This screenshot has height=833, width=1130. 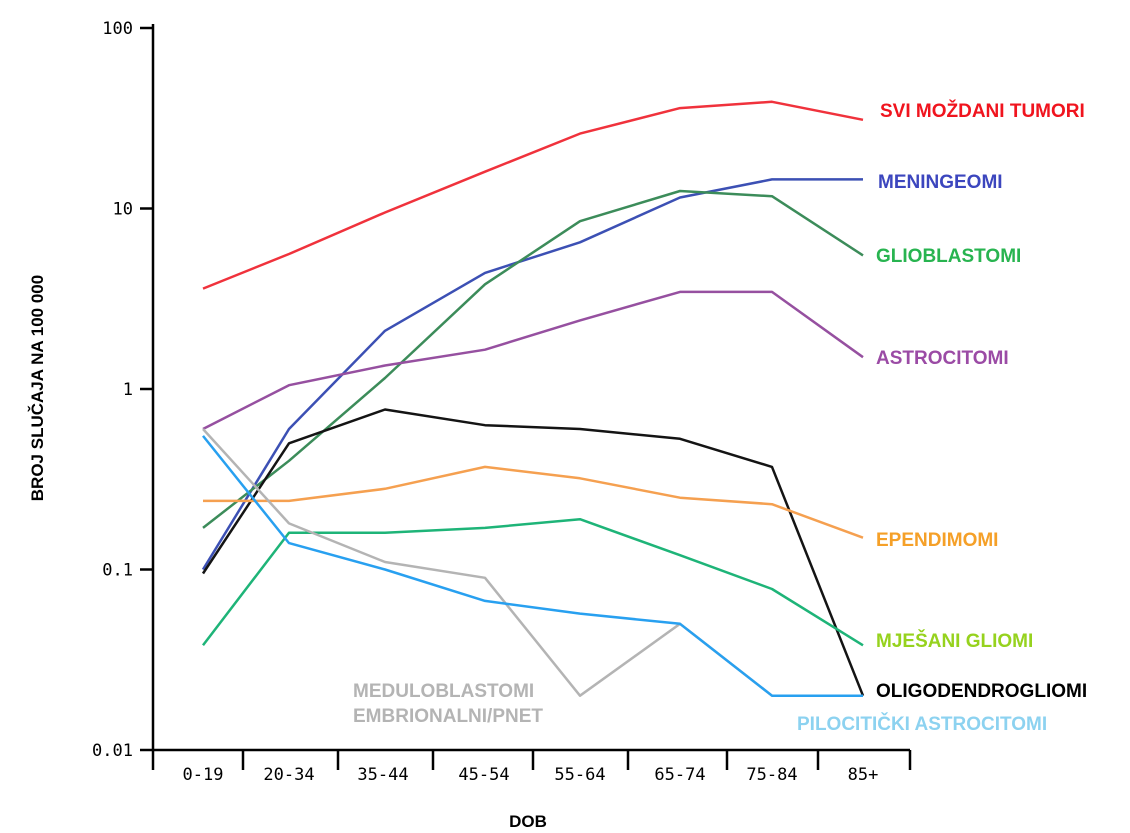 What do you see at coordinates (679, 775) in the screenshot?
I see `x-tick-label: 65-74` at bounding box center [679, 775].